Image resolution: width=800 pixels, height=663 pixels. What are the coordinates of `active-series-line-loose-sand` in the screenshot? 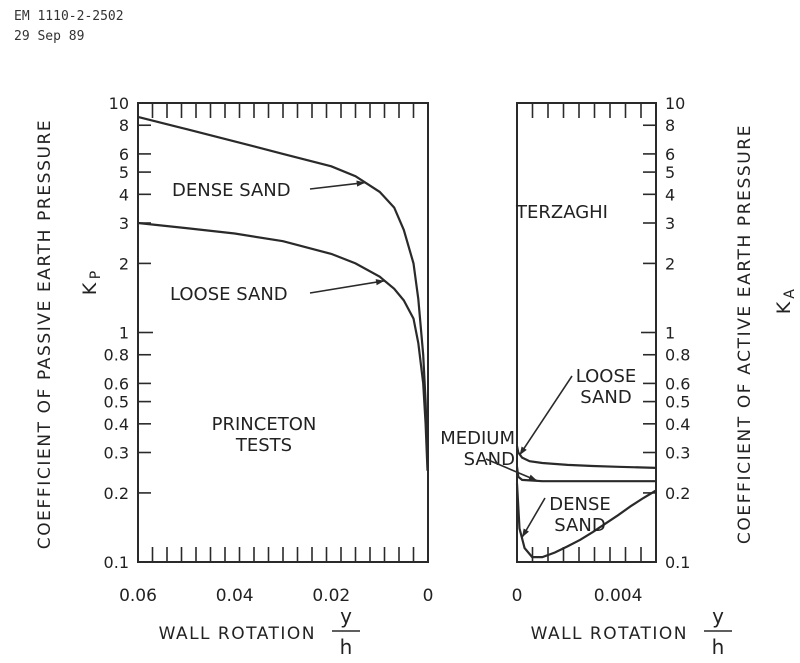 It's located at (586, 457).